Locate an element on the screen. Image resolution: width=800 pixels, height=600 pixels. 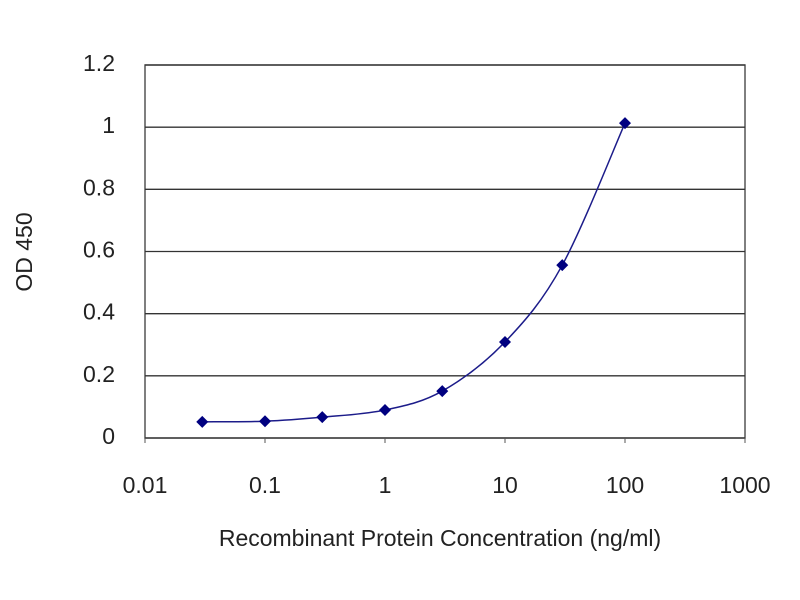
y-tick-label: 0.4 is located at coordinates (99, 312).